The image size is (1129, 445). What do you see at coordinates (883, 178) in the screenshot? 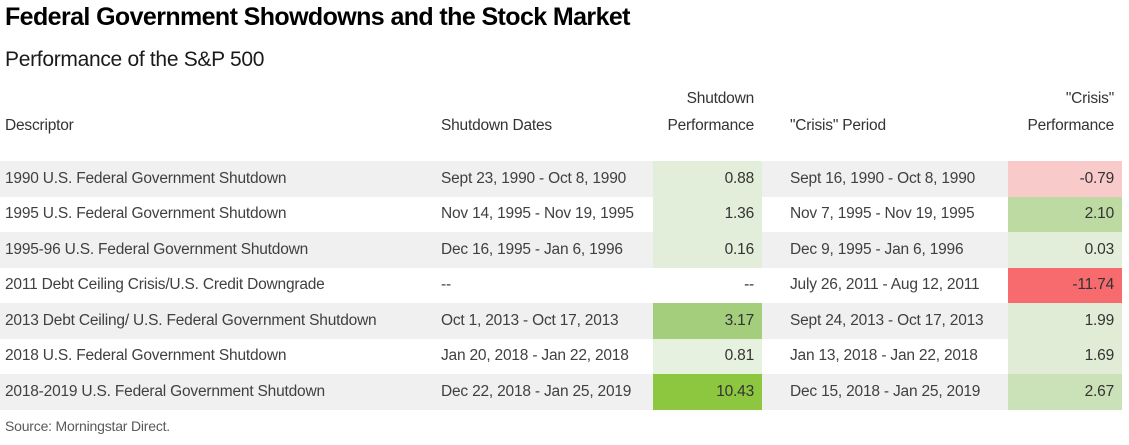
I see `cell-crisis-period: Sept 16, 1990 - Oct 8, 1990` at bounding box center [883, 178].